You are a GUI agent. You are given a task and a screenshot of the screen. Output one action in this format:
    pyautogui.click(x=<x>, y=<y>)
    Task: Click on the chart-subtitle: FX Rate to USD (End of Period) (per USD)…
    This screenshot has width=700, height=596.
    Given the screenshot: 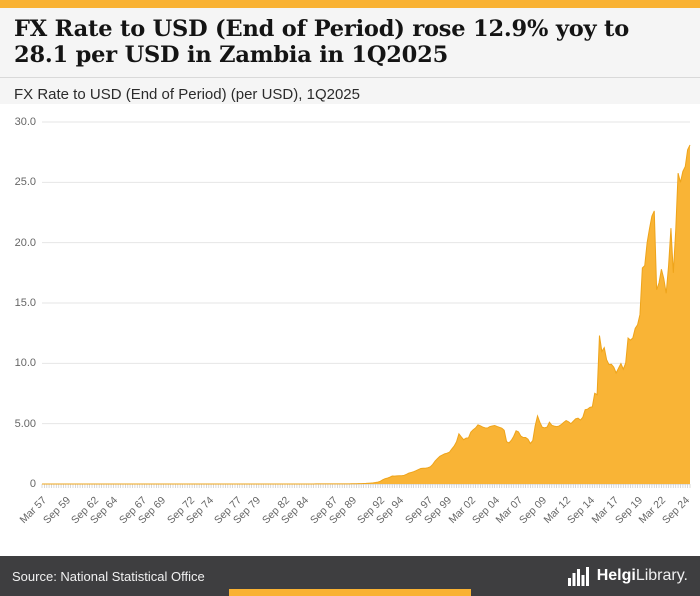 What is the action you would take?
    pyautogui.click(x=187, y=94)
    